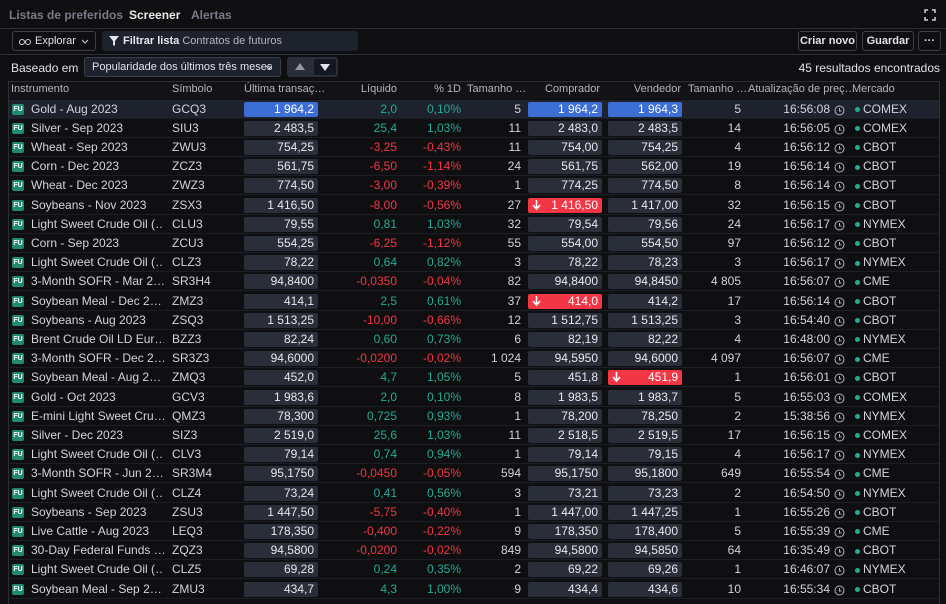  I want to click on cell-pct: -1,14%, so click(441, 166).